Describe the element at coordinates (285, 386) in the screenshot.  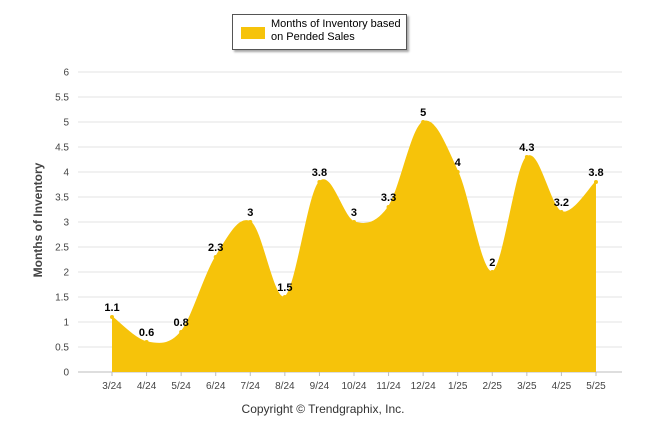
I see `x-tick-label: 8/24` at that location.